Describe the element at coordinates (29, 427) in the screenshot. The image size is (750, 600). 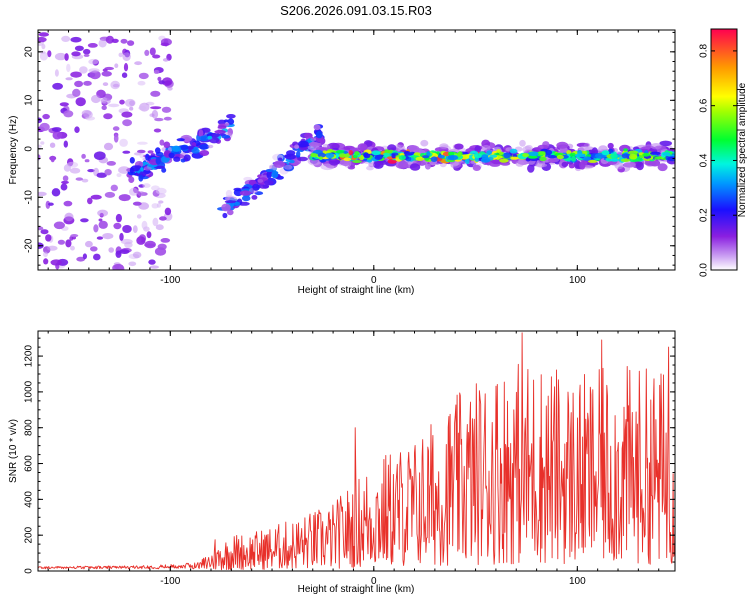
I see `snr-y-tick-label: 800` at that location.